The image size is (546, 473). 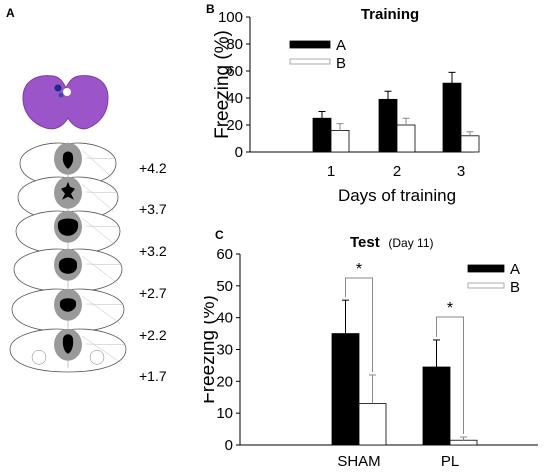 What do you see at coordinates (397, 195) in the screenshot?
I see `x-axis-label: Days of training` at bounding box center [397, 195].